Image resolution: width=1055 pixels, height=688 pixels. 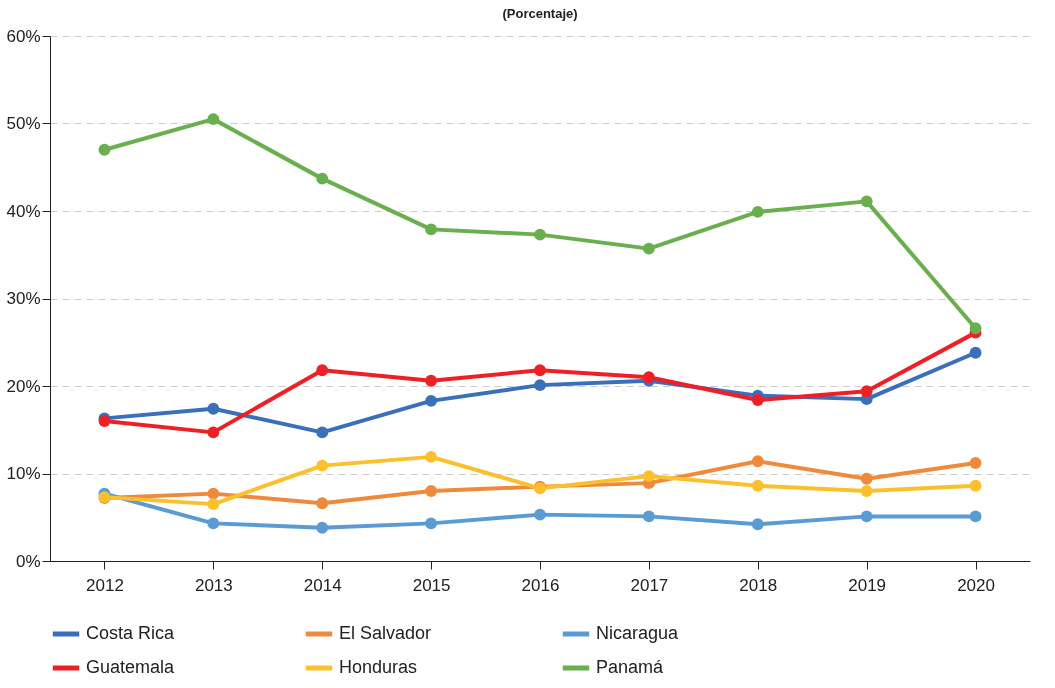 I want to click on y-tick-label: 0%, so click(x=28, y=561).